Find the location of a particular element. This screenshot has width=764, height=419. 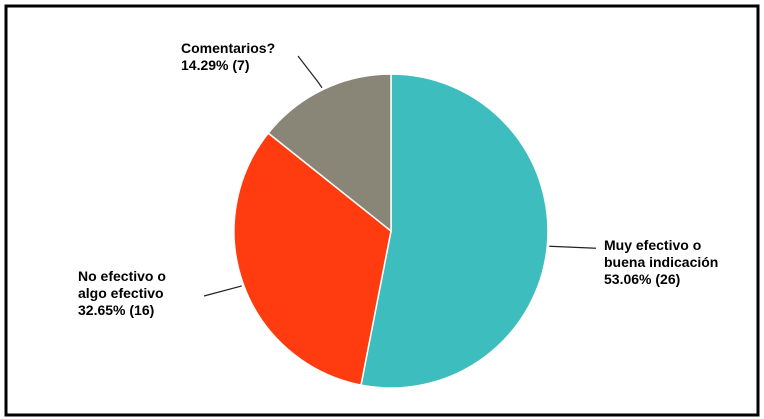

slice-label-line: No efectivo o is located at coordinates (122, 276).